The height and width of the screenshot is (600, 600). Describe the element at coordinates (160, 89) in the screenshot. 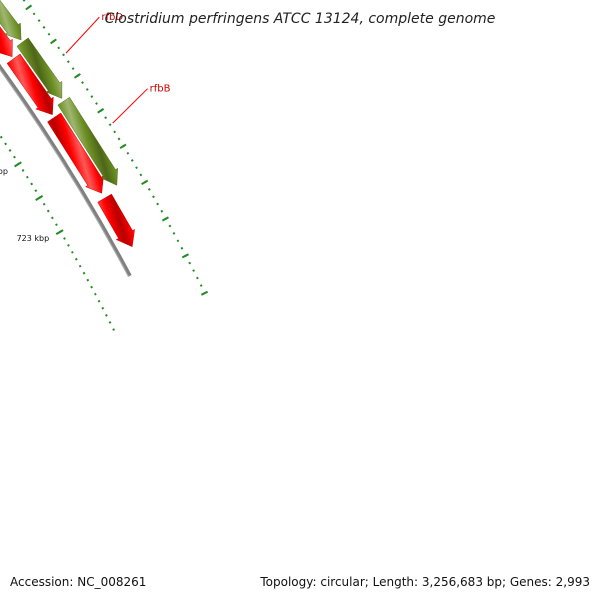

I see `gene-label-rfbb: rfbB` at that location.